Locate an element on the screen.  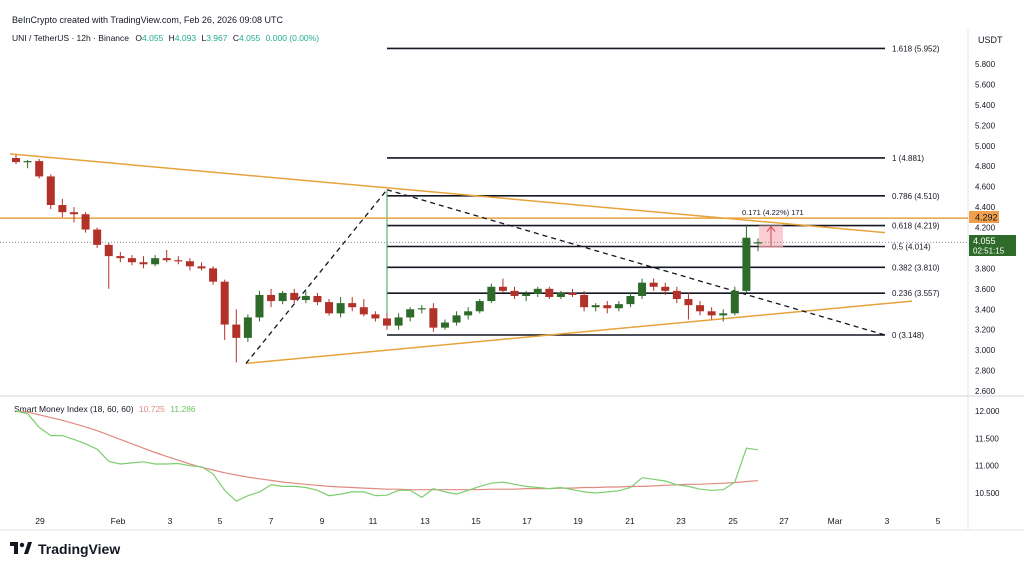
time-axis: 29 Feb 3 5 7 9 11 13 15 17 19 21 23 25 27 Mar 3 5 is located at coordinates (487, 521).